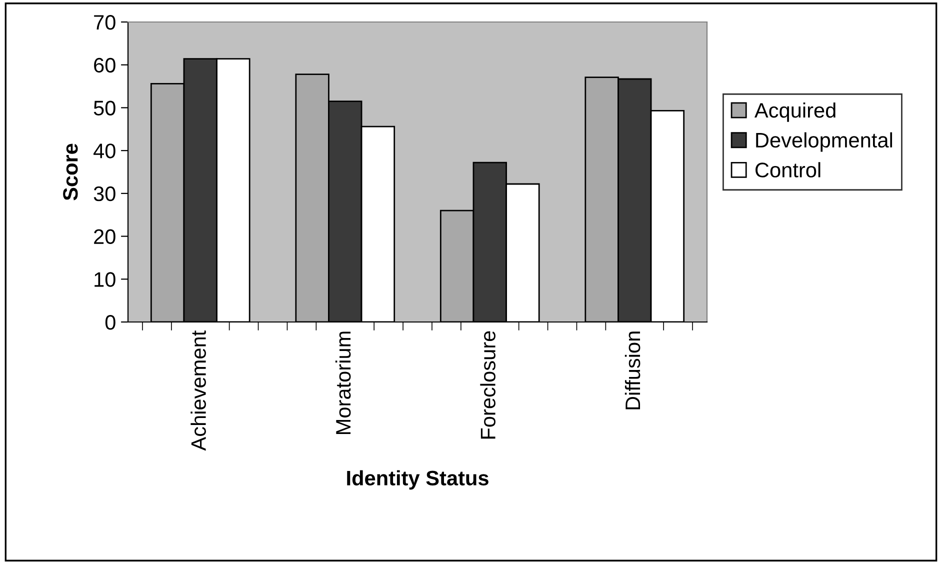  Describe the element at coordinates (105, 108) in the screenshot. I see `y-tick-label: 50` at that location.